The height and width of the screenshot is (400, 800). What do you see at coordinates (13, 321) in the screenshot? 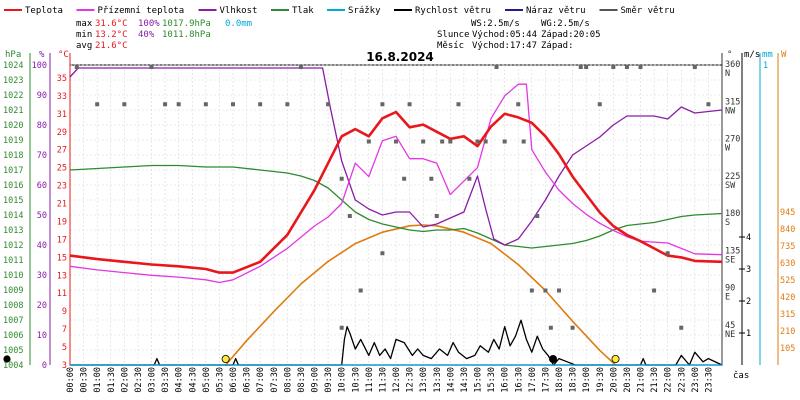
I see `hpa-tick-label: 1007` at bounding box center [13, 321].